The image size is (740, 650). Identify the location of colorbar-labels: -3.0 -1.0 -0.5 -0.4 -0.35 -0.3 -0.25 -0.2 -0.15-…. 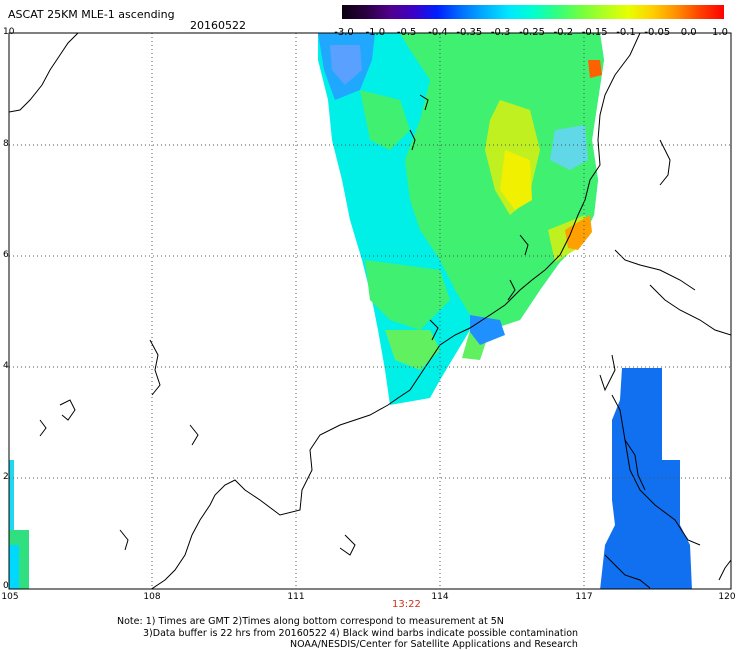
(530, 34).